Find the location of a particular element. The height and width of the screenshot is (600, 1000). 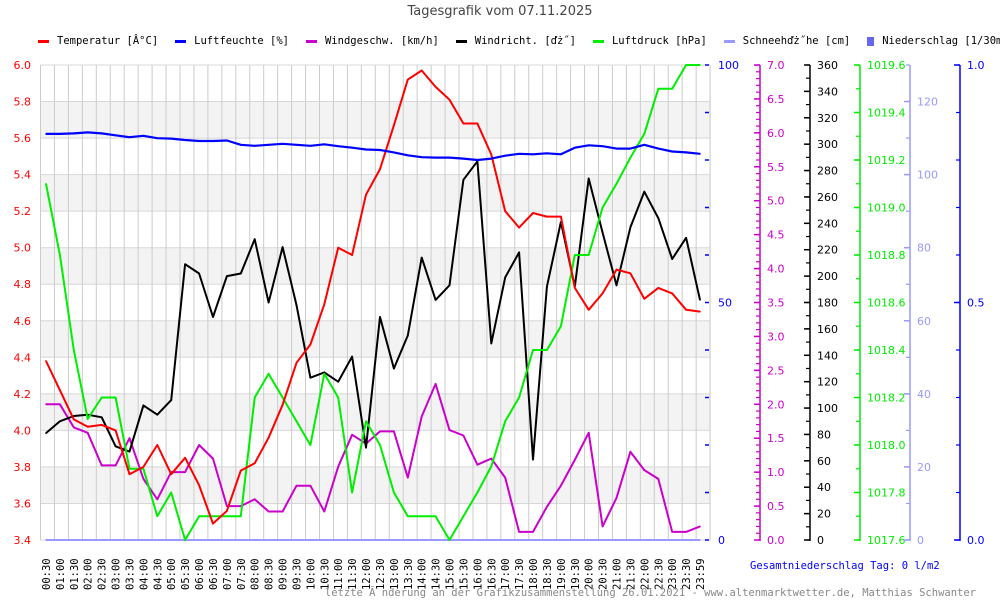

winddir-tick-label: 0 is located at coordinates (820, 540).